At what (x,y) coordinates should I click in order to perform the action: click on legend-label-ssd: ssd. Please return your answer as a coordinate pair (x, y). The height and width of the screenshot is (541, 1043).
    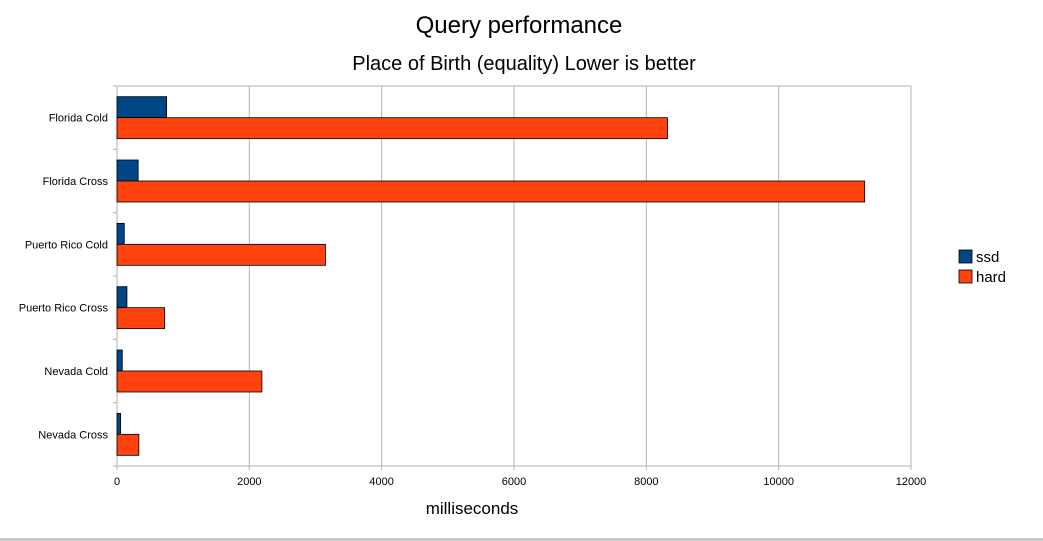
    Looking at the image, I should click on (987, 257).